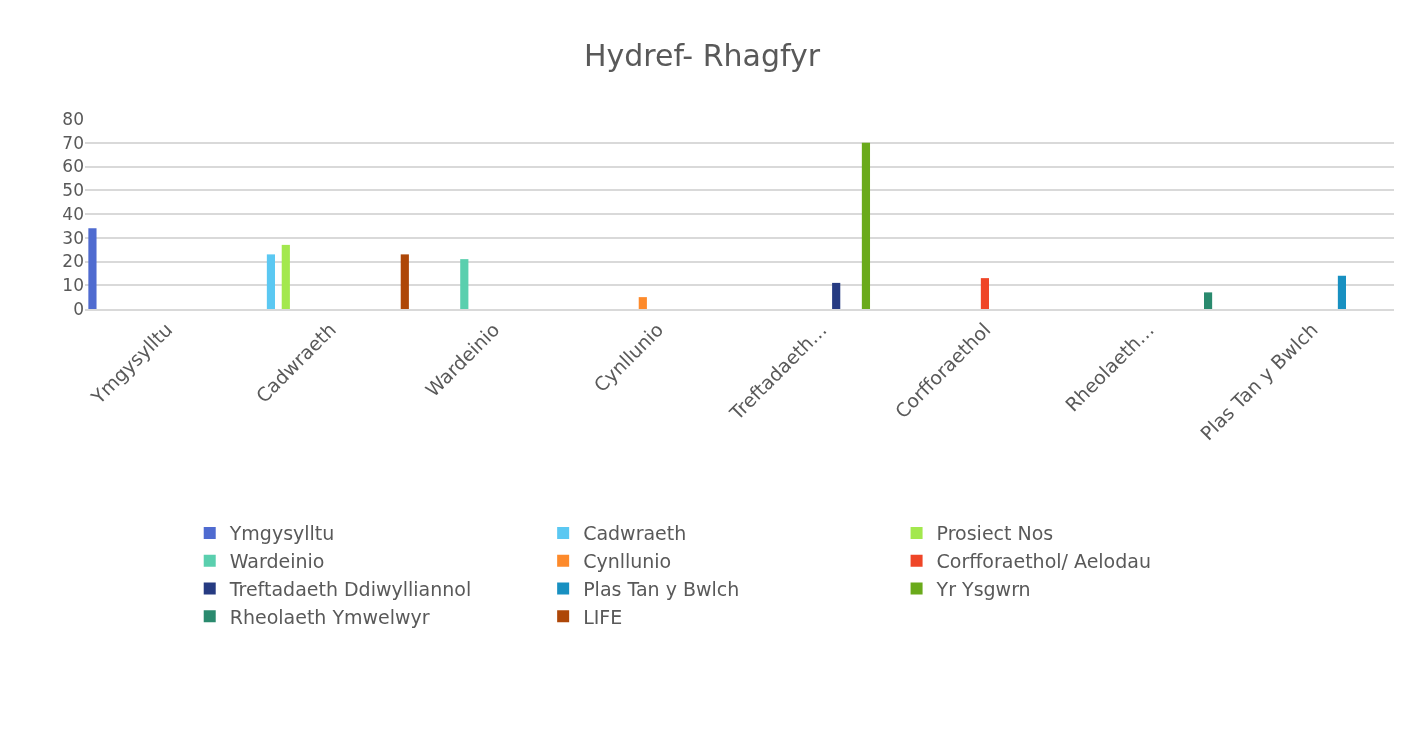  What do you see at coordinates (635, 533) in the screenshot?
I see `legend-label: Cadwraeth` at bounding box center [635, 533].